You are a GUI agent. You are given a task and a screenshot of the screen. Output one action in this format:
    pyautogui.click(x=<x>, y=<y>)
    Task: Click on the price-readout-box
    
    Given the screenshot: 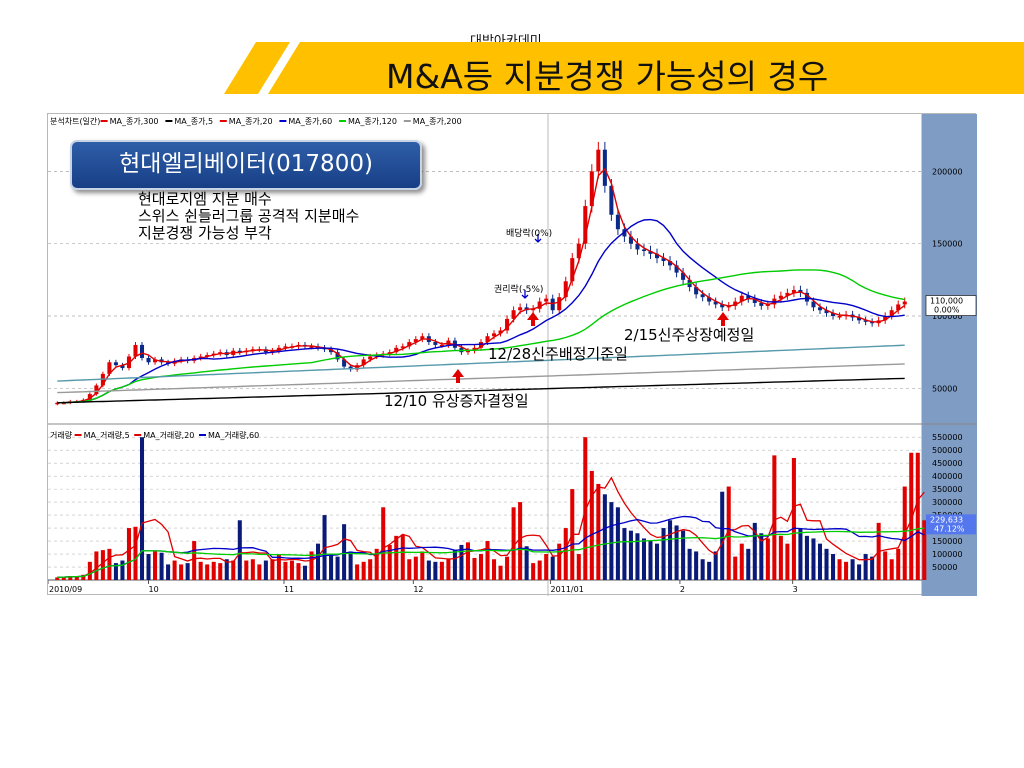 What is the action you would take?
    pyautogui.click(x=951, y=305)
    